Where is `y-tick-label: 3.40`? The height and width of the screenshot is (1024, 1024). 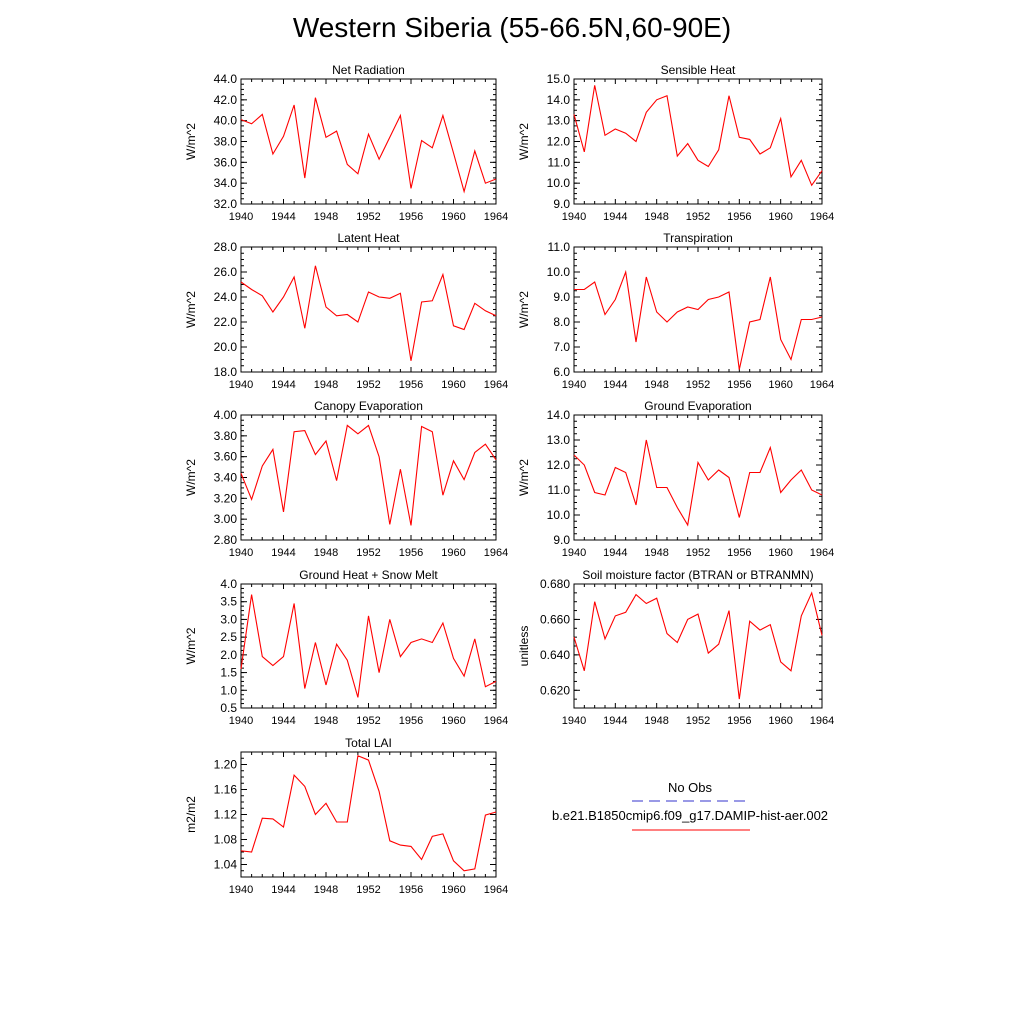 y-tick-label: 3.40 is located at coordinates (226, 478).